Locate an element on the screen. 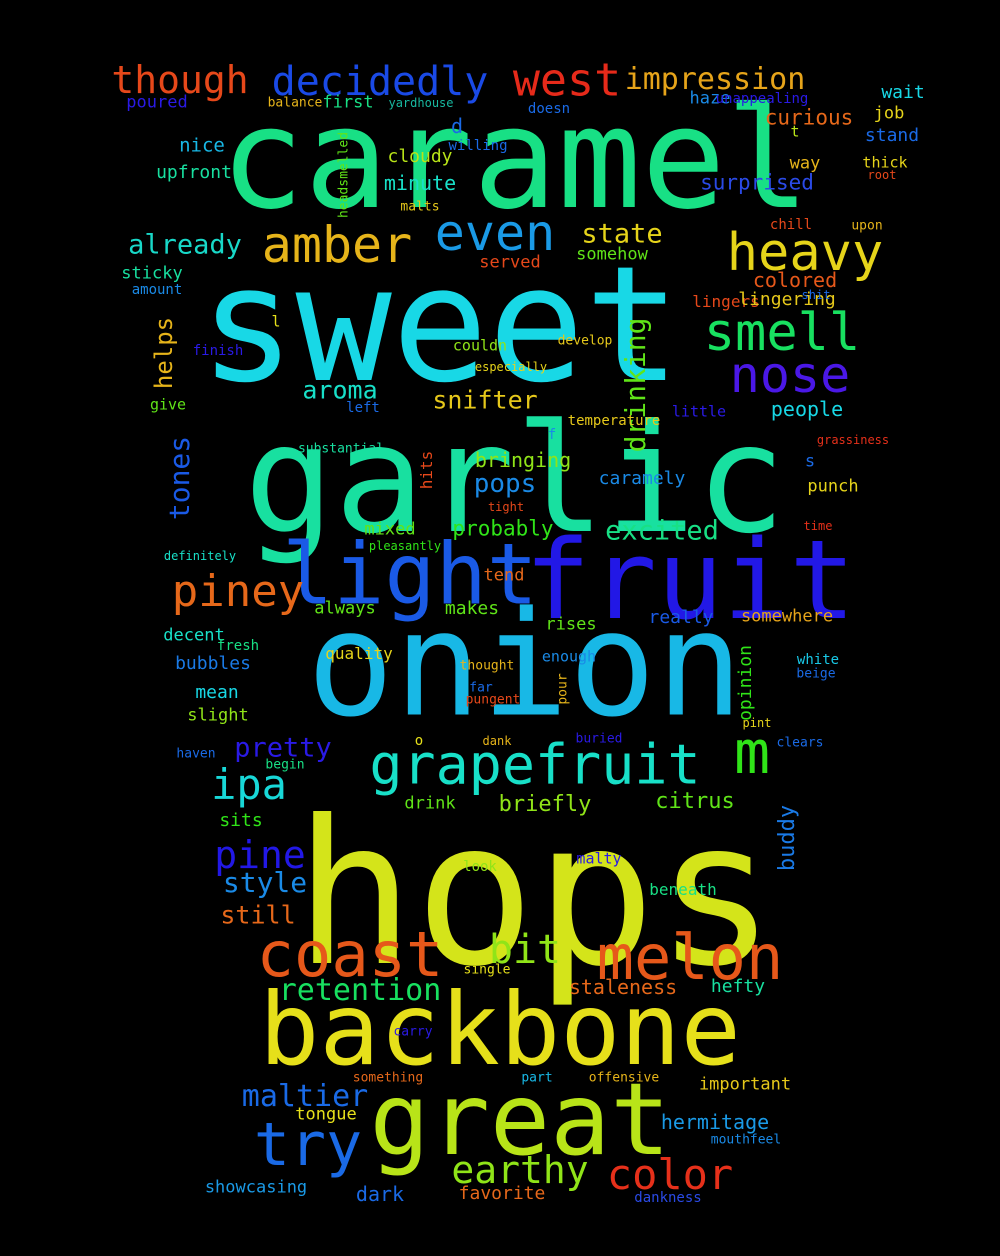 The image size is (1000, 1256). word-cloud-word: favorite is located at coordinates (502, 1193).